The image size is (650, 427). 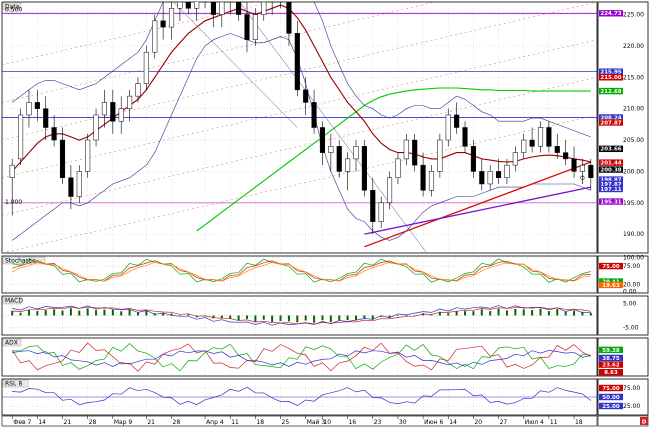 I want to click on price-badge-label-1-2: 19.63, so click(x=611, y=286).